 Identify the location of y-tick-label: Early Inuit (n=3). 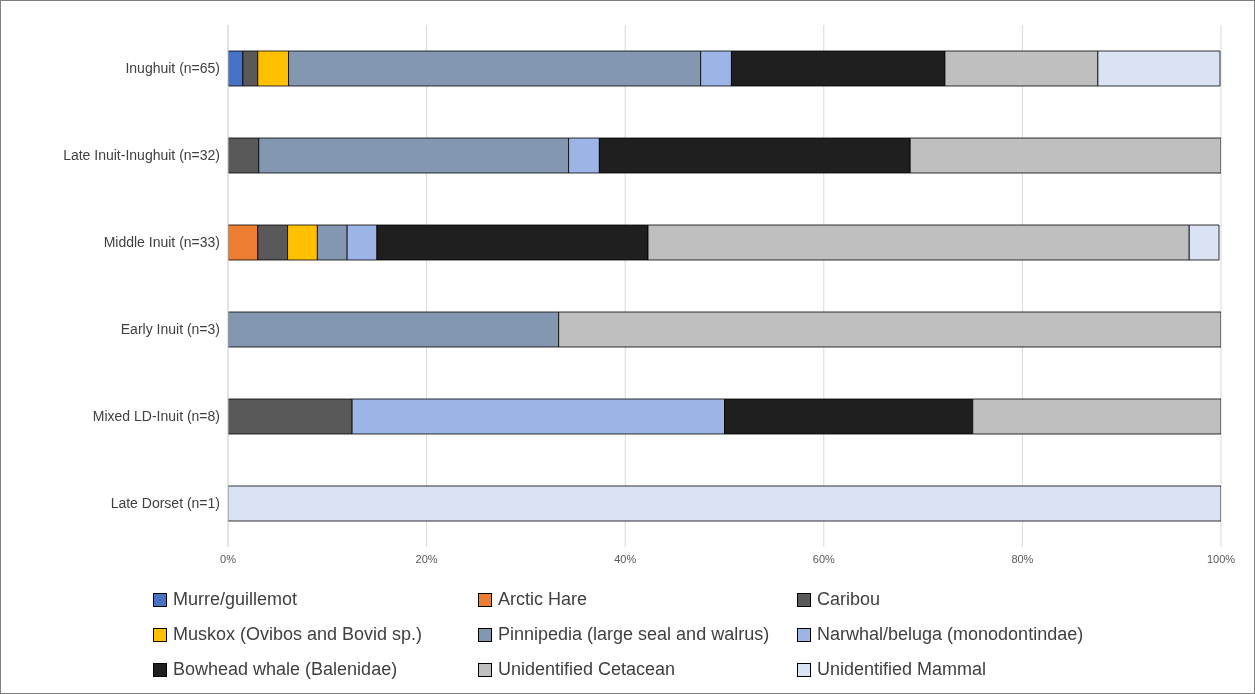
(170, 329).